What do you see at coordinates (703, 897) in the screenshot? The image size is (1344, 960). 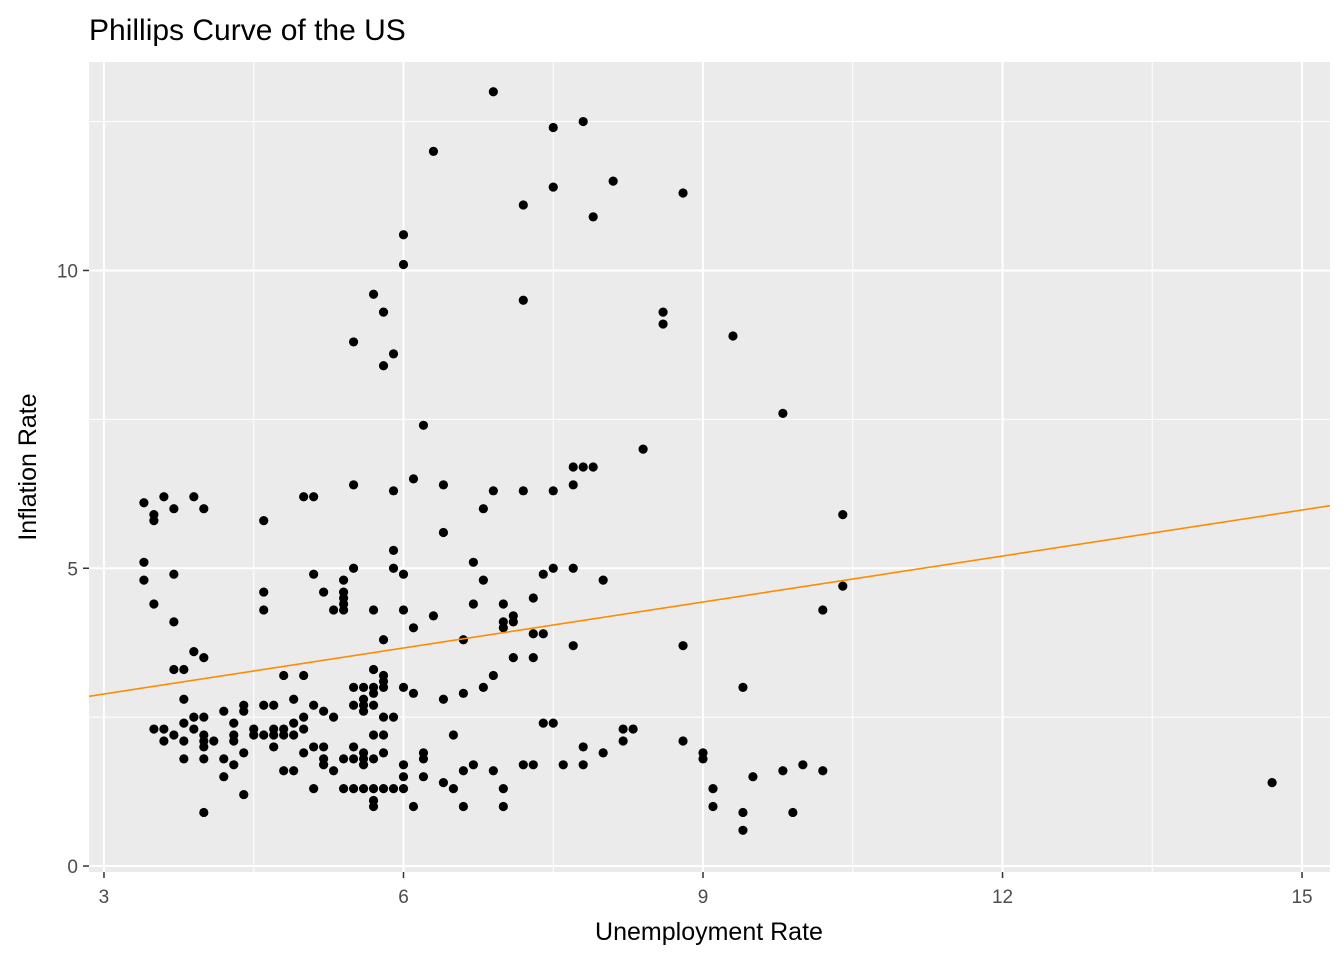 I see `x-tick-label: 9` at bounding box center [703, 897].